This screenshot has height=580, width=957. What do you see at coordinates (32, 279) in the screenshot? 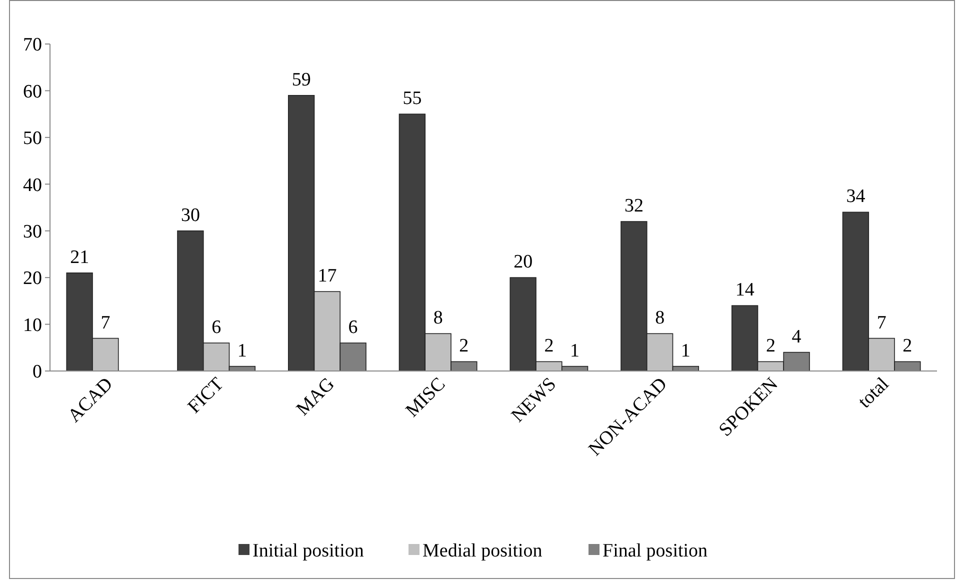
I see `y-tick-label: 20` at bounding box center [32, 279].